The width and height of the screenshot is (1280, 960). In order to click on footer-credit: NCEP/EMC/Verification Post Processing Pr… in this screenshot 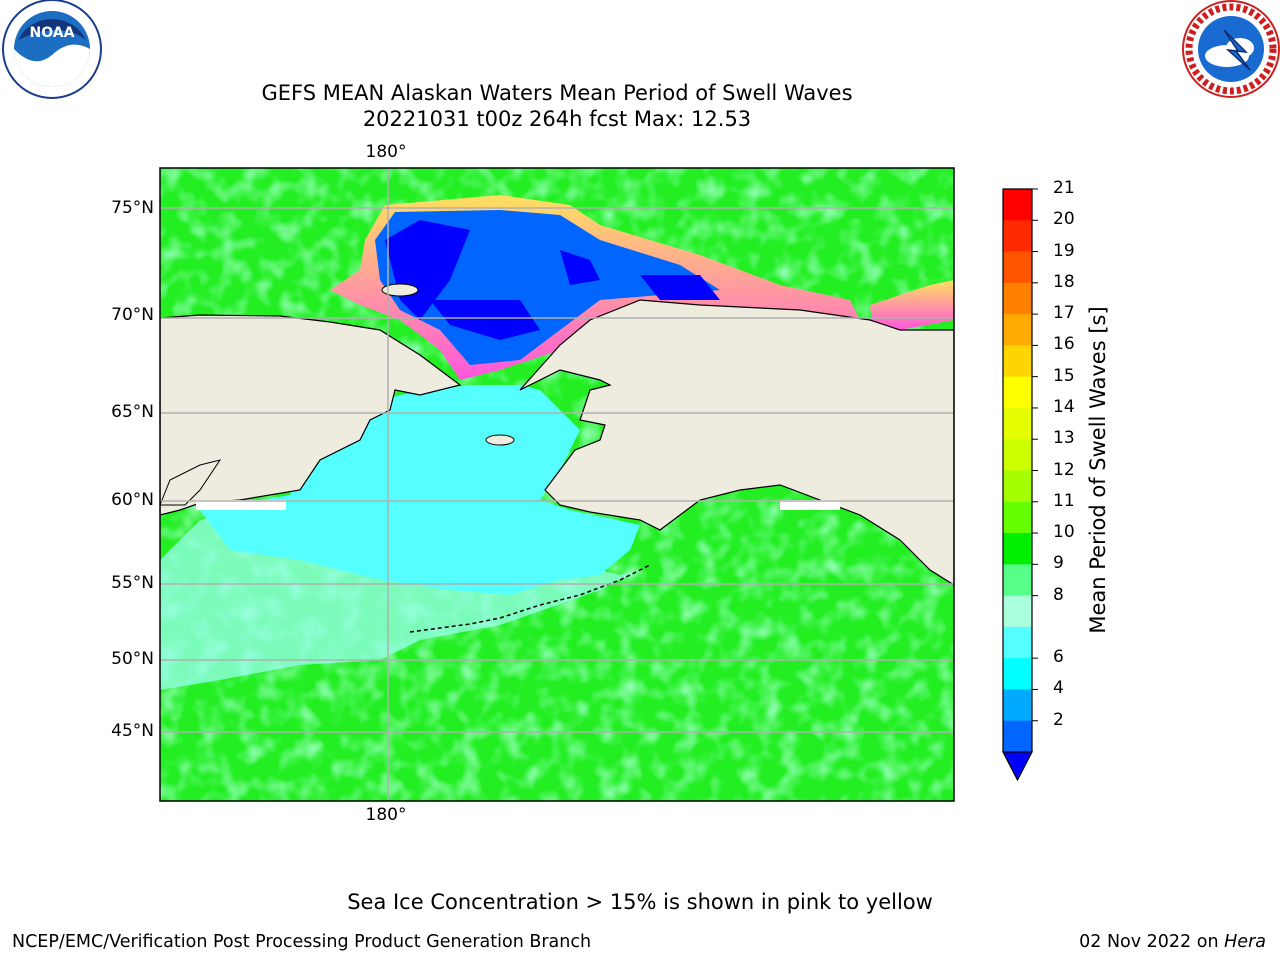, I will do `click(302, 942)`.